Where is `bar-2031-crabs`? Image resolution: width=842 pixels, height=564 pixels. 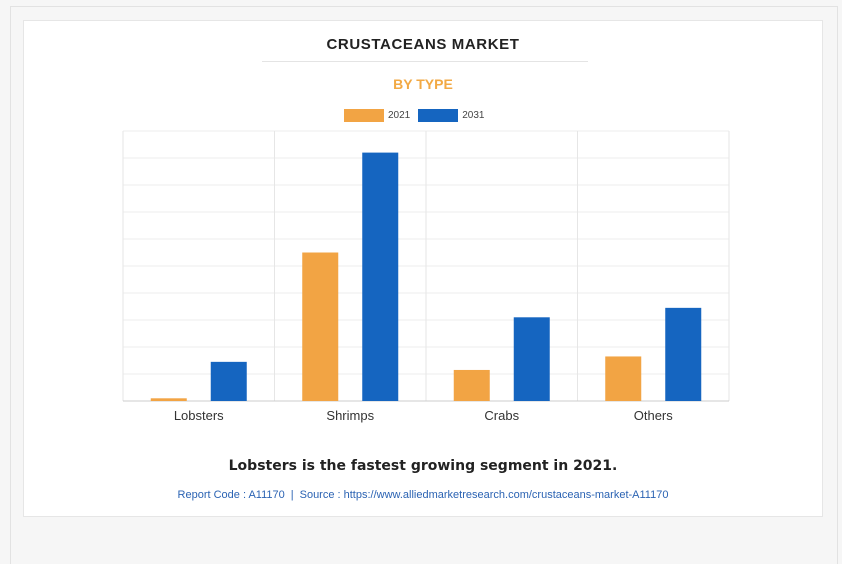
bar-2031-crabs is located at coordinates (531, 359).